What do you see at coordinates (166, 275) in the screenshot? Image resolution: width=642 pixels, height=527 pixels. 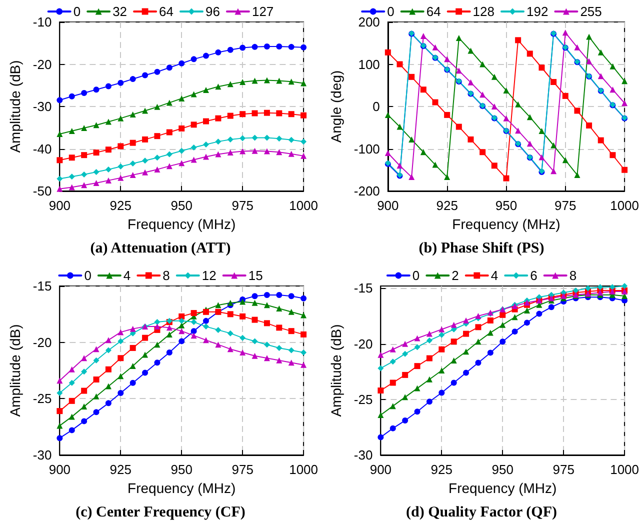 I see `legend-label: 8` at bounding box center [166, 275].